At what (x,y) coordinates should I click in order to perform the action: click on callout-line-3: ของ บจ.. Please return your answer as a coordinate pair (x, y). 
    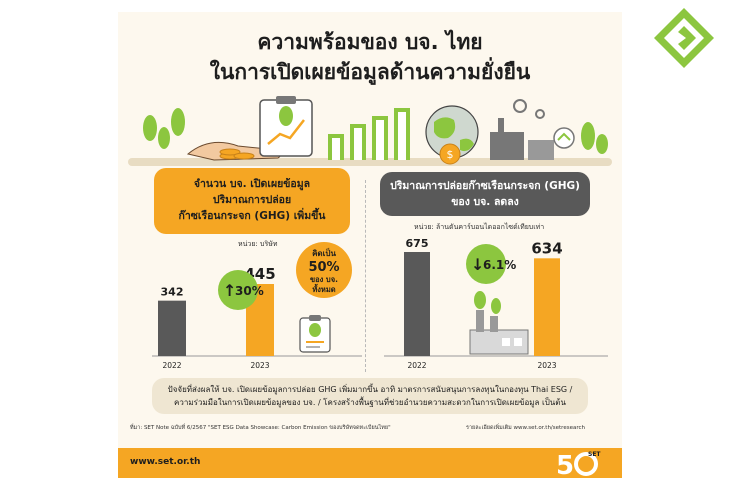
    Looking at the image, I should click on (324, 279).